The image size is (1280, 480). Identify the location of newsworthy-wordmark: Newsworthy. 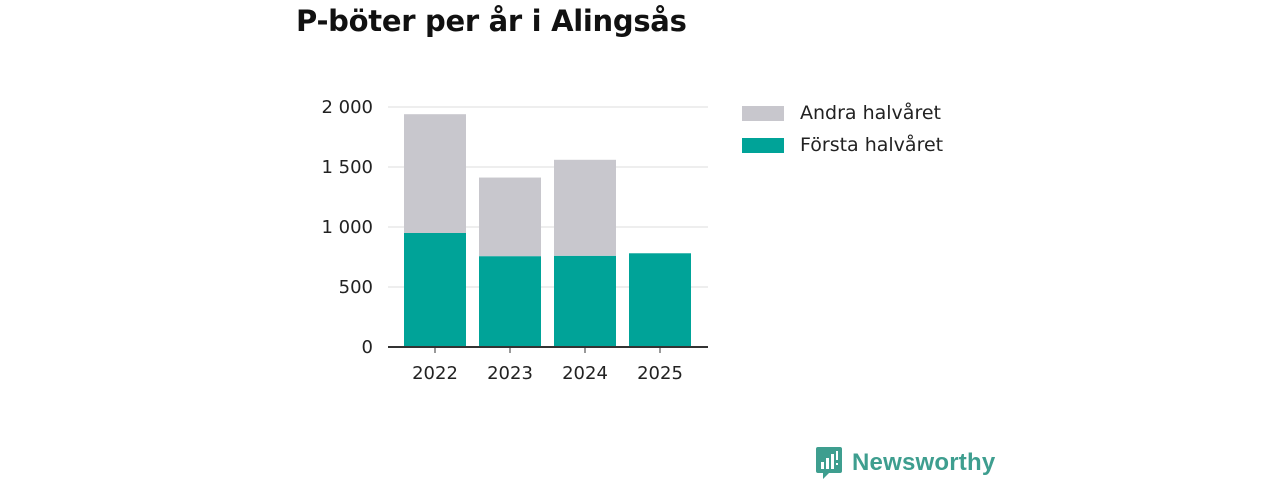
(924, 462).